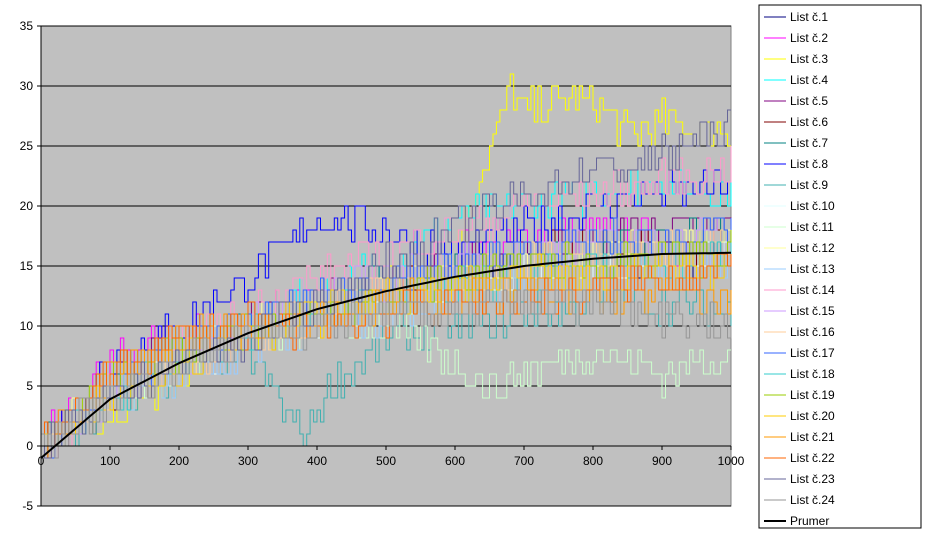 The width and height of the screenshot is (932, 537). Describe the element at coordinates (386, 461) in the screenshot. I see `x-tick-label: 500` at that location.